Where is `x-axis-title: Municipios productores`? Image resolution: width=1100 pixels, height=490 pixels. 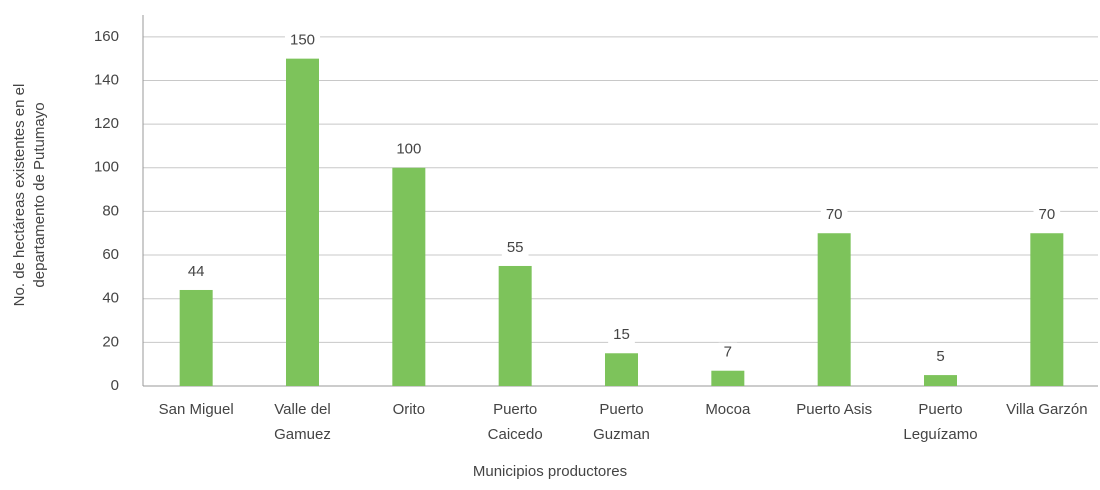 x-axis-title: Municipios productores is located at coordinates (550, 471).